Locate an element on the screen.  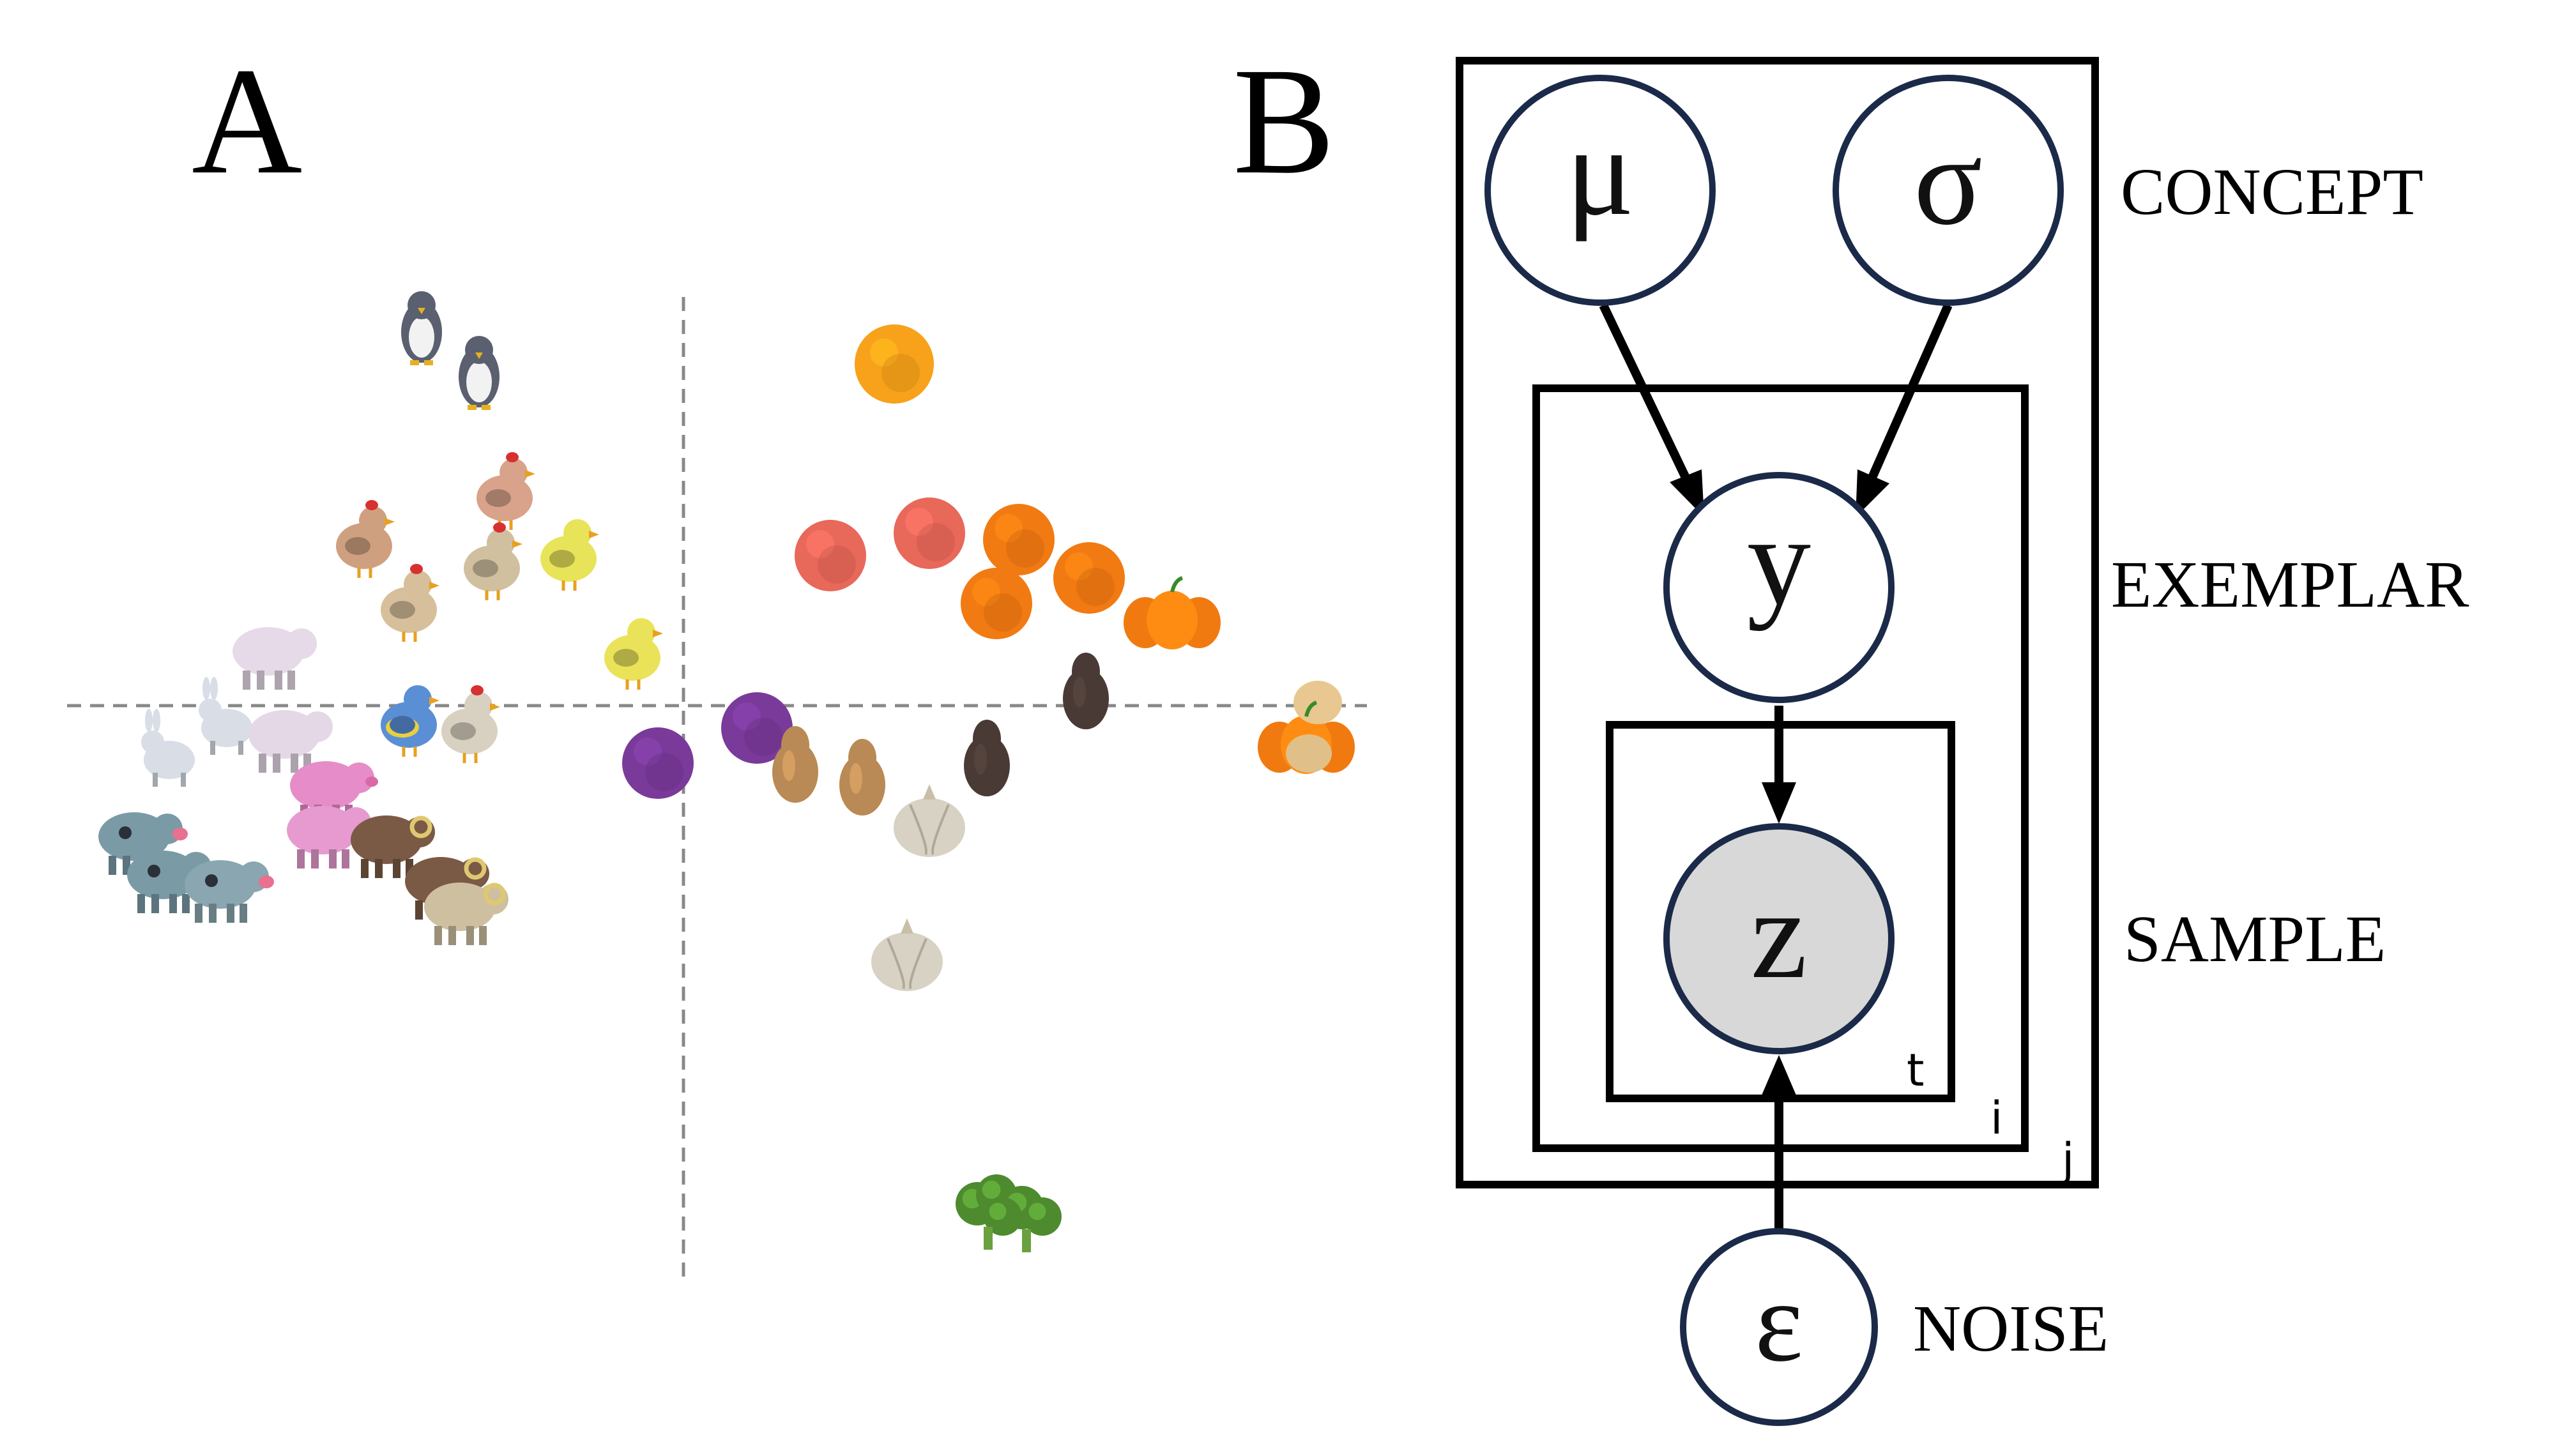
plate-t-index: t is located at coordinates (1915, 1070).